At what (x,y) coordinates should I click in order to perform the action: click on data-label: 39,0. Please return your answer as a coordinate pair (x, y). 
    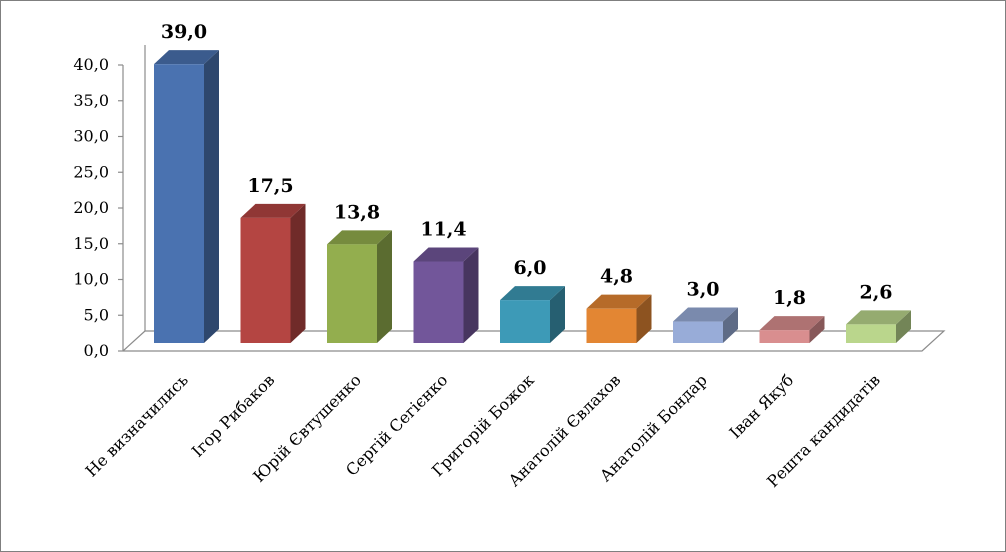
    Looking at the image, I should click on (184, 32).